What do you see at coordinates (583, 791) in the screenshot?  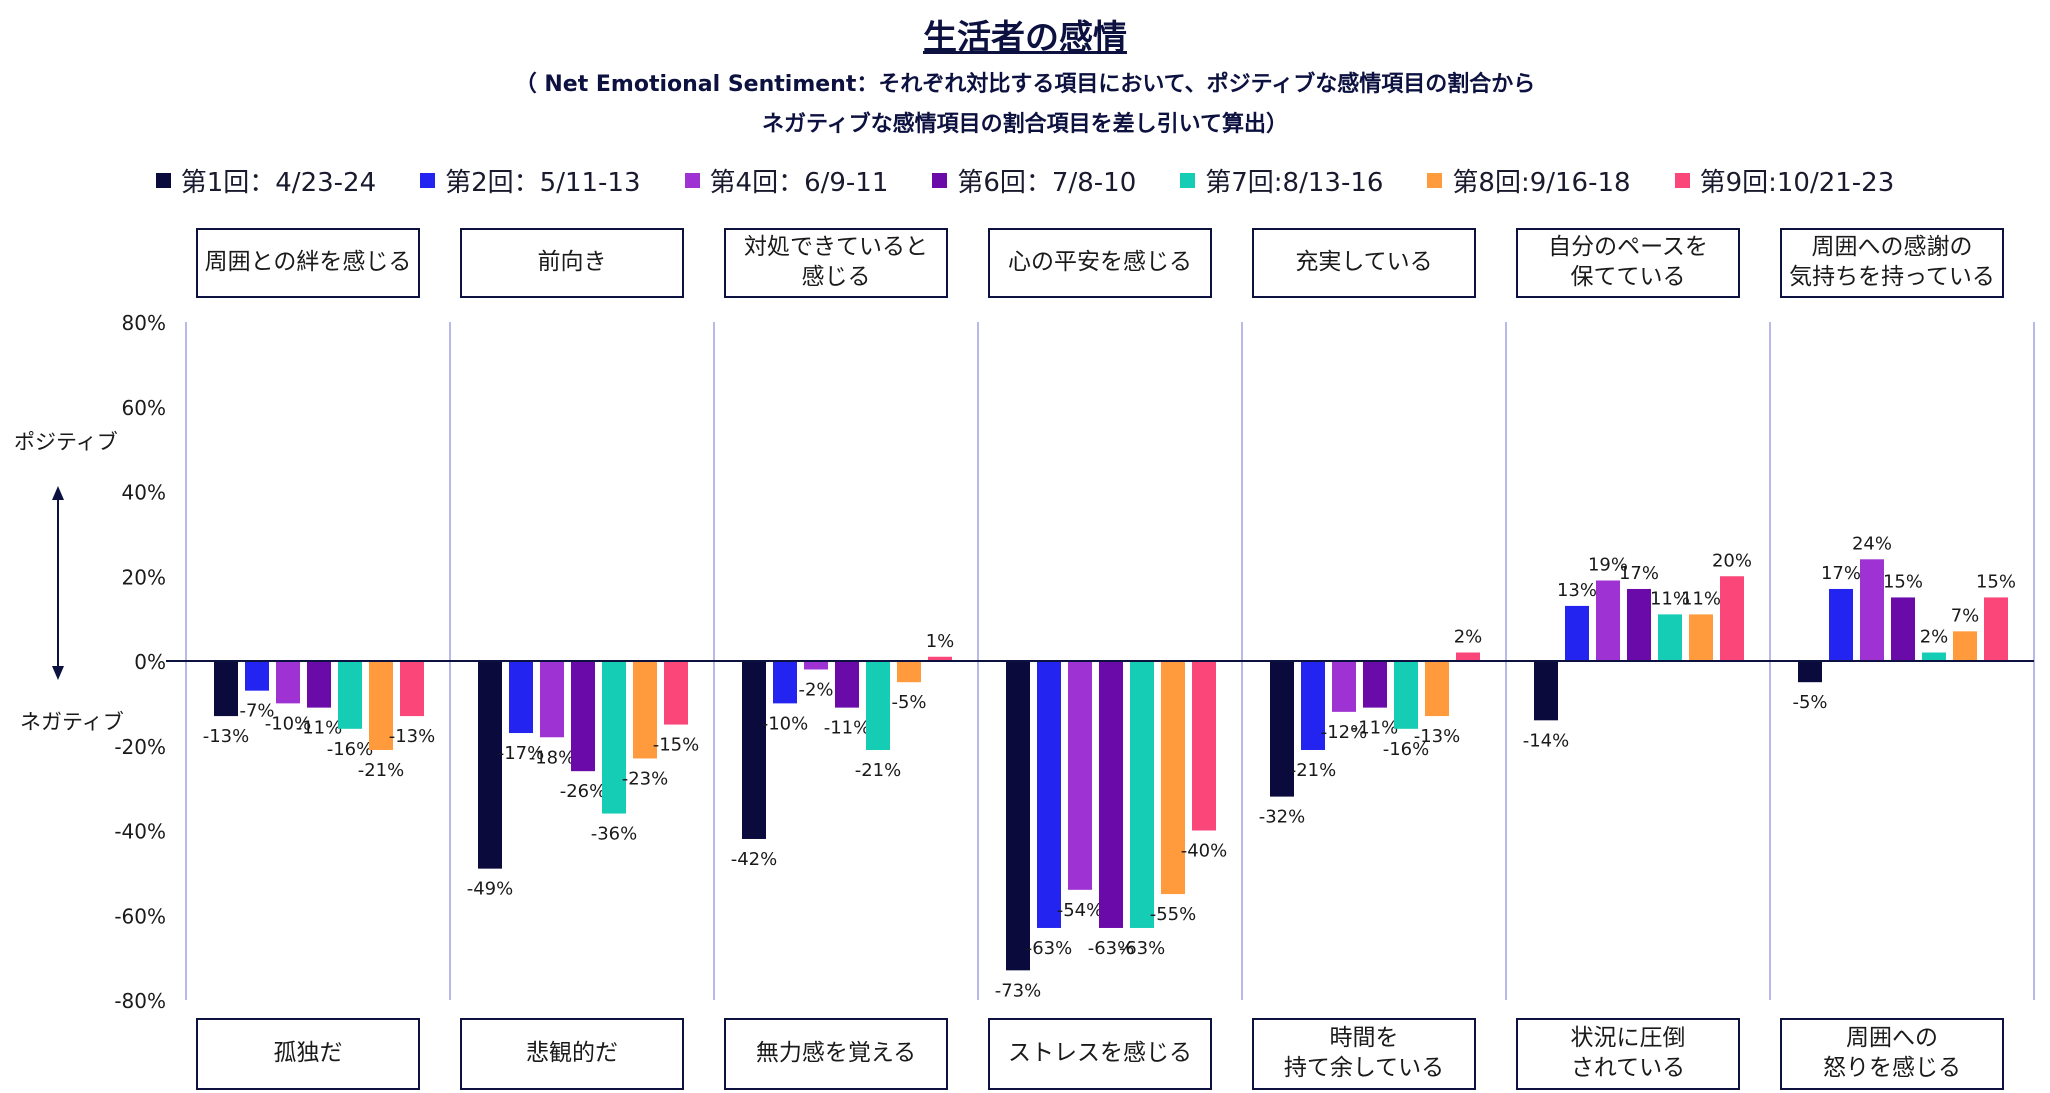 I see `data-label: -26%` at bounding box center [583, 791].